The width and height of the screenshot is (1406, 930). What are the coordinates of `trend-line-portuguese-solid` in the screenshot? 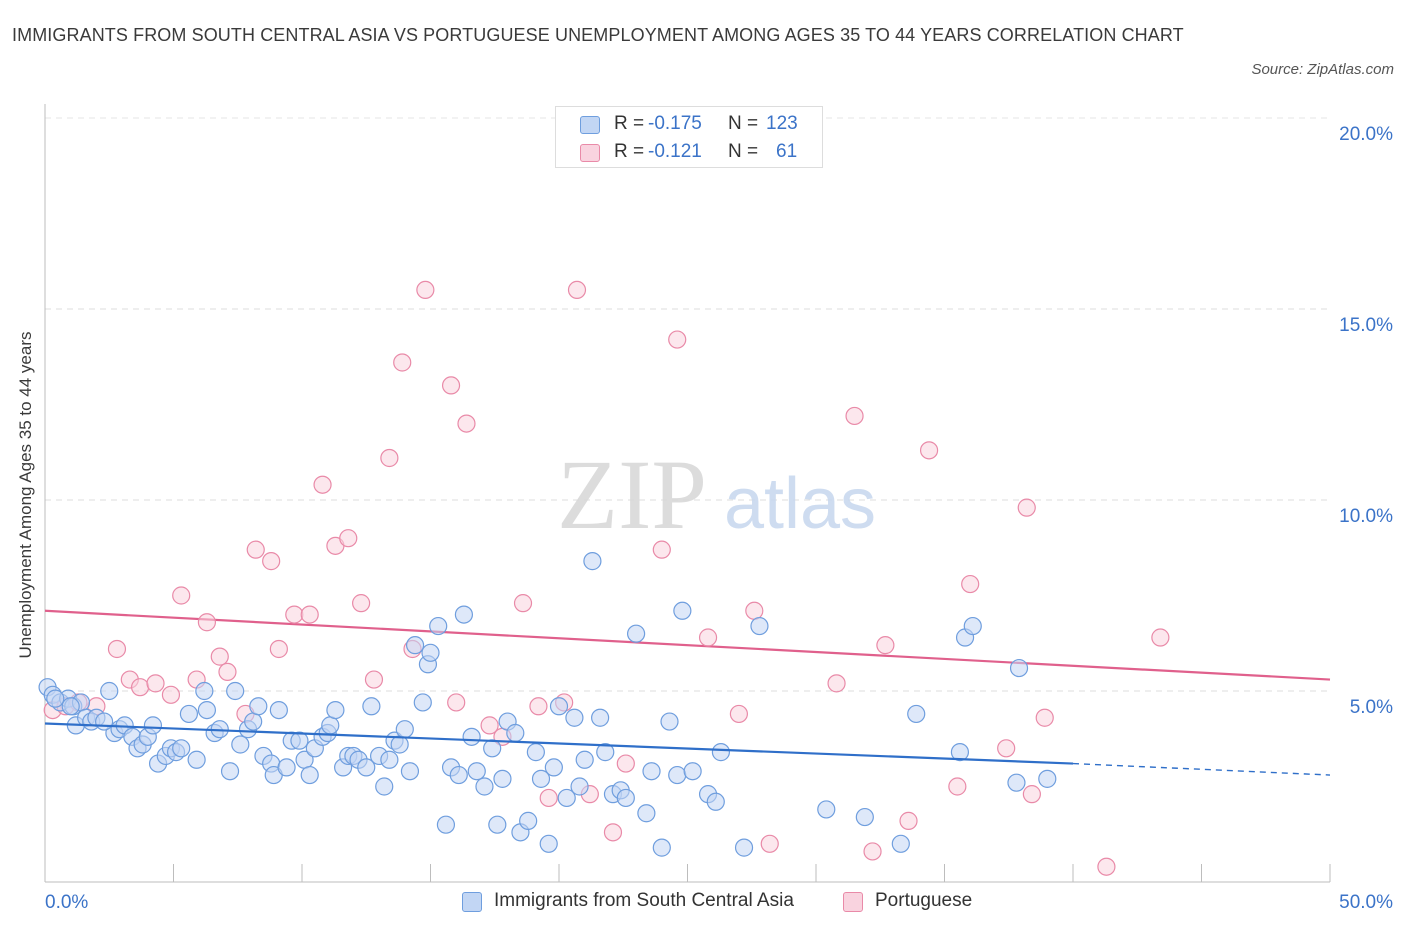 It's located at (687, 645).